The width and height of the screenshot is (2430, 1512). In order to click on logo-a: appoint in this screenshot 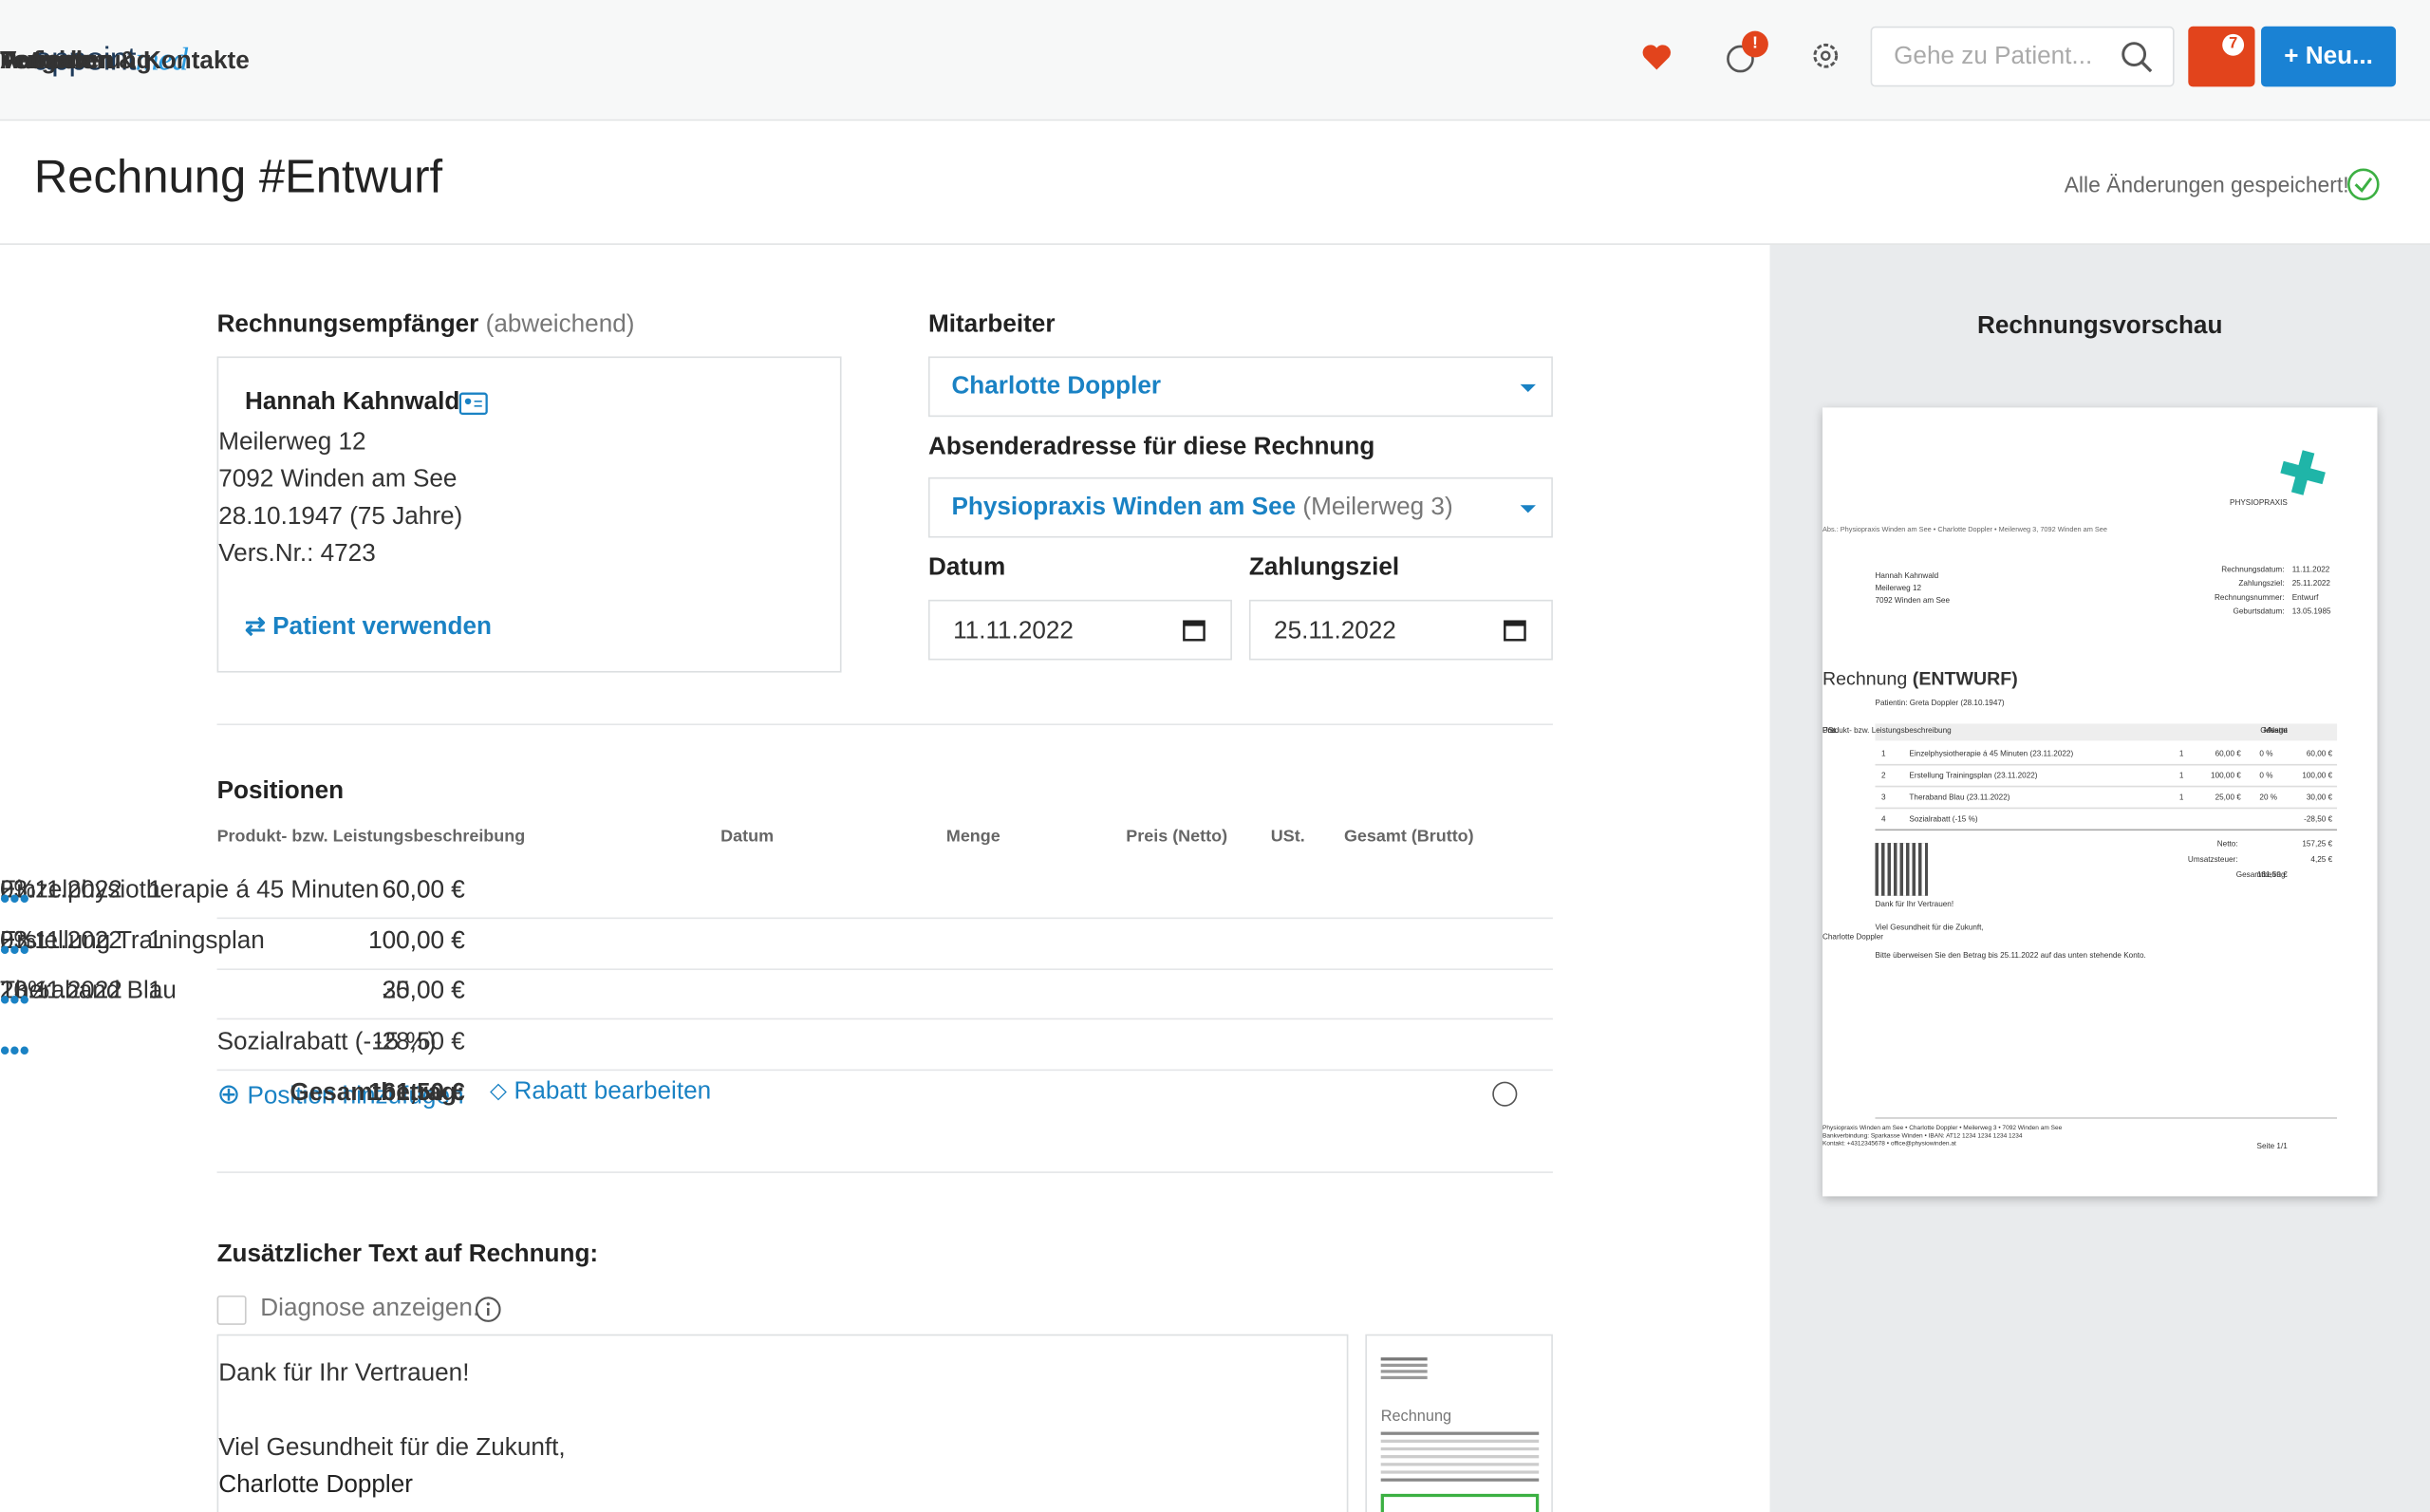, I will do `click(85, 60)`.